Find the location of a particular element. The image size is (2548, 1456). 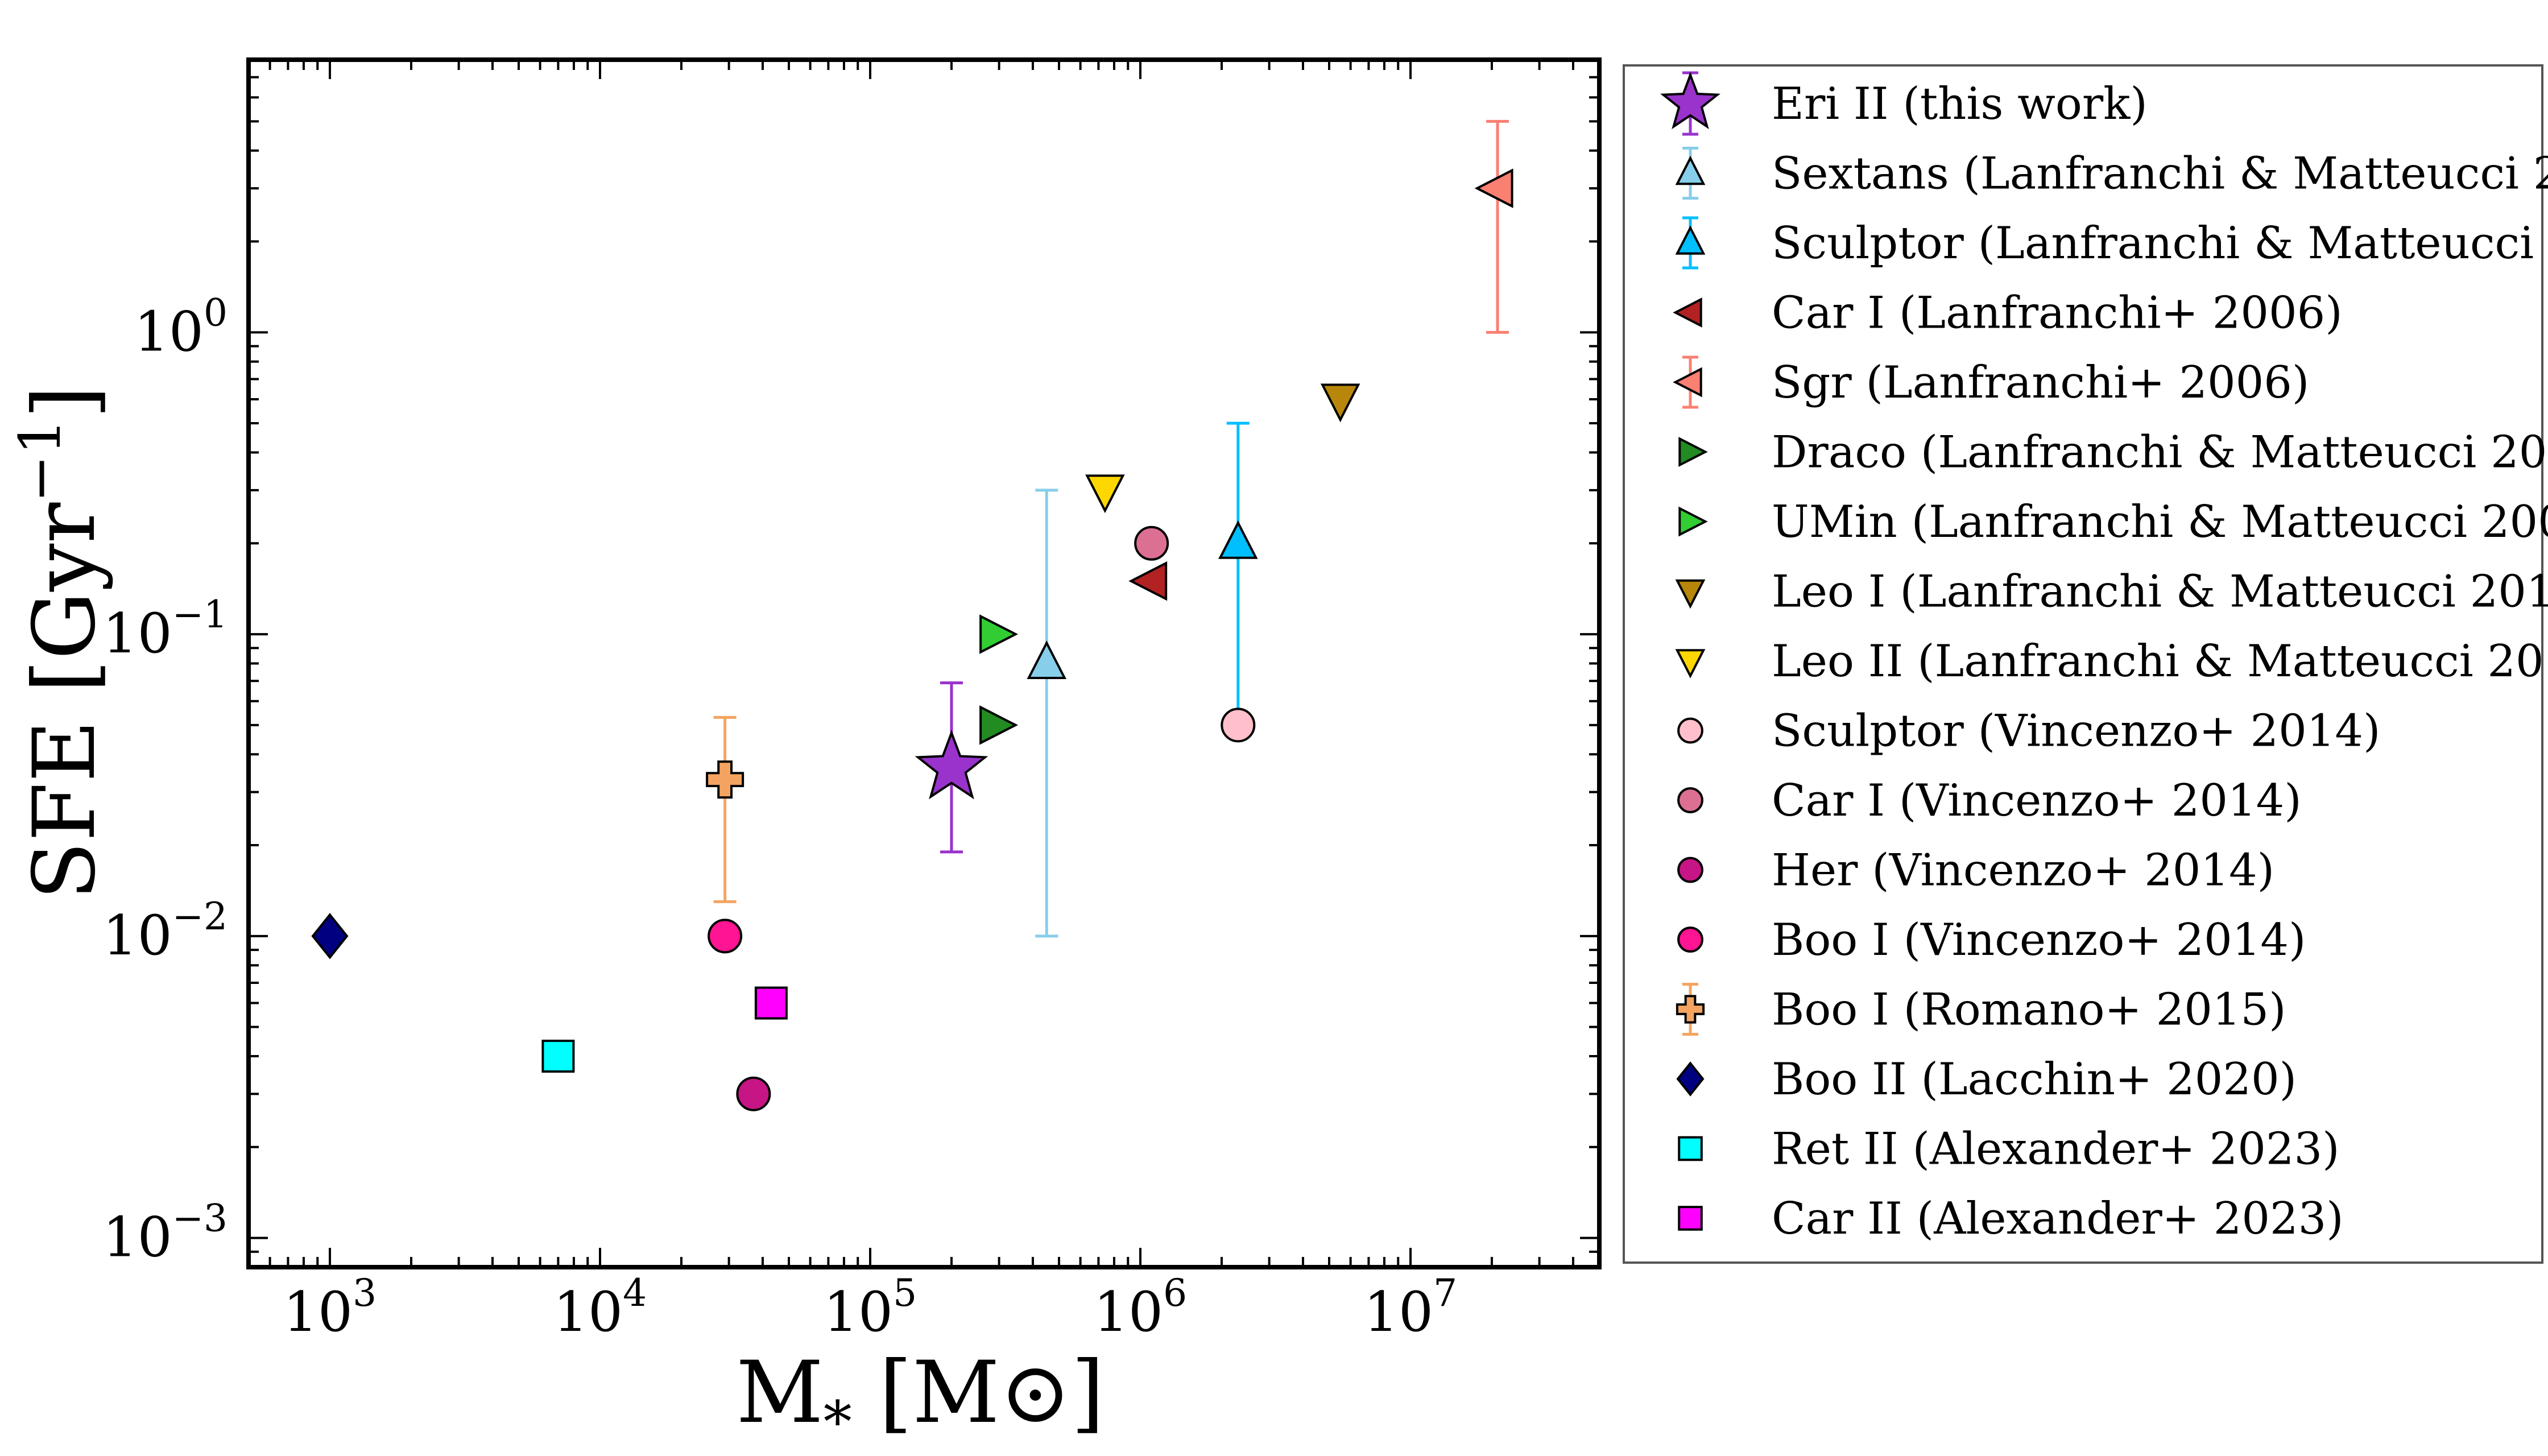

legend-entry: Leo II (Lanfranchi & Matteucci 2010) is located at coordinates (2111, 661).